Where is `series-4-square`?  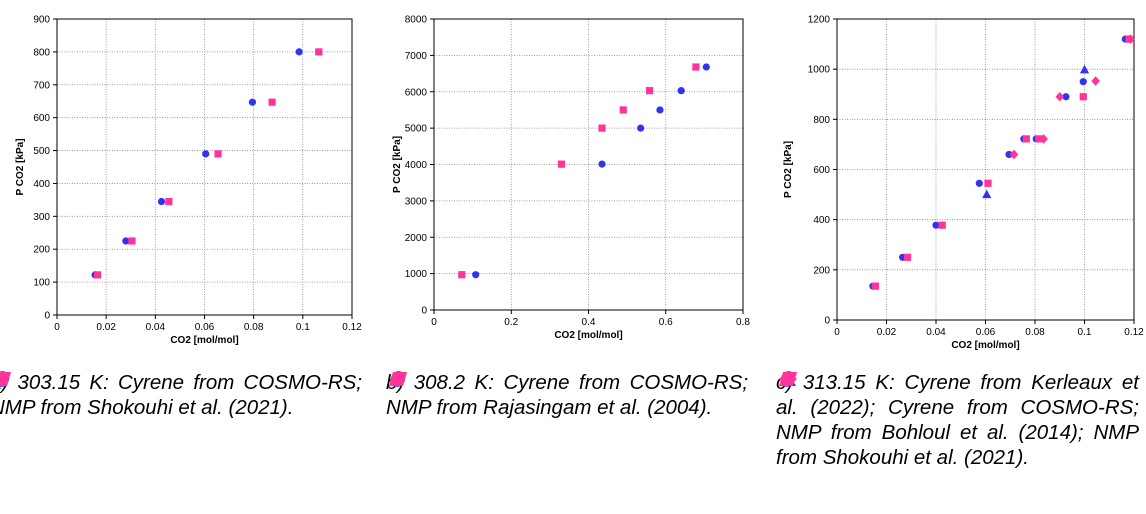 series-4-square is located at coordinates (1002, 162).